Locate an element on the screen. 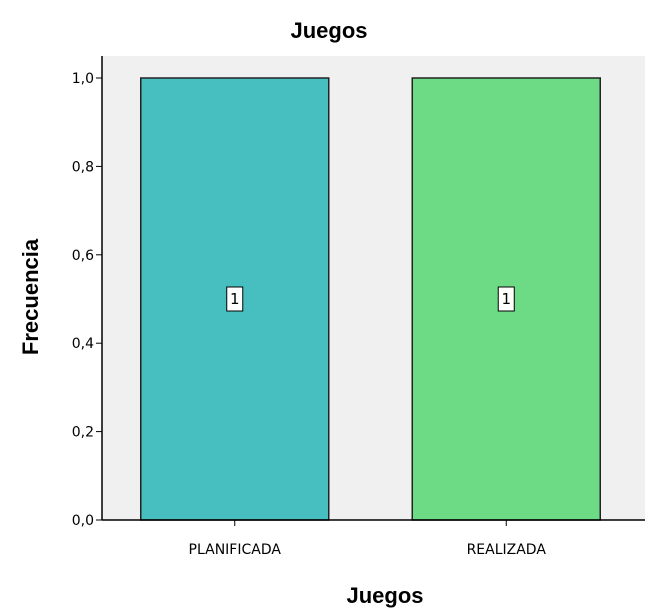 The height and width of the screenshot is (610, 655). y-tick-label: 0,0 is located at coordinates (83, 521).